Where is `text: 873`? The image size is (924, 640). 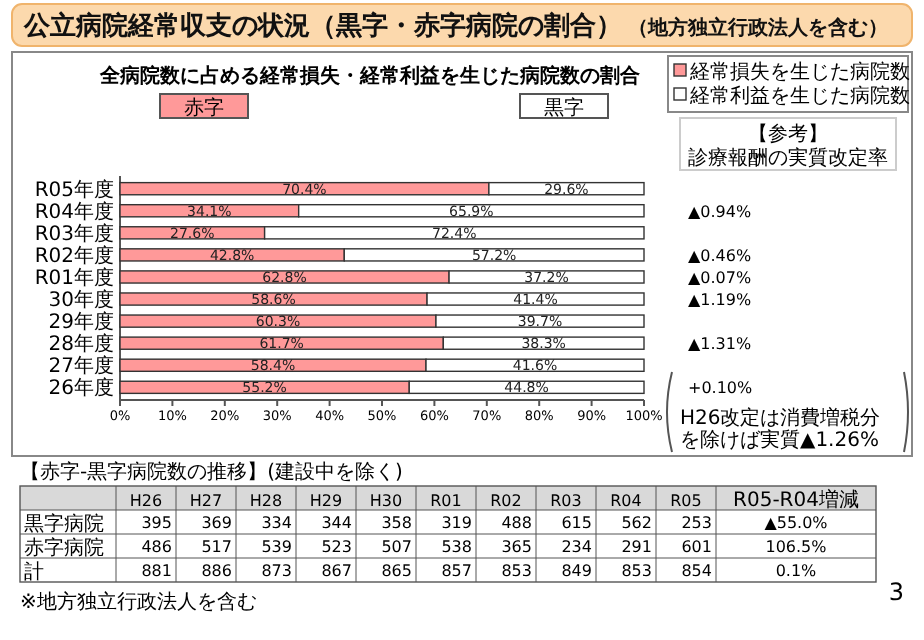
text: 873 is located at coordinates (276, 571).